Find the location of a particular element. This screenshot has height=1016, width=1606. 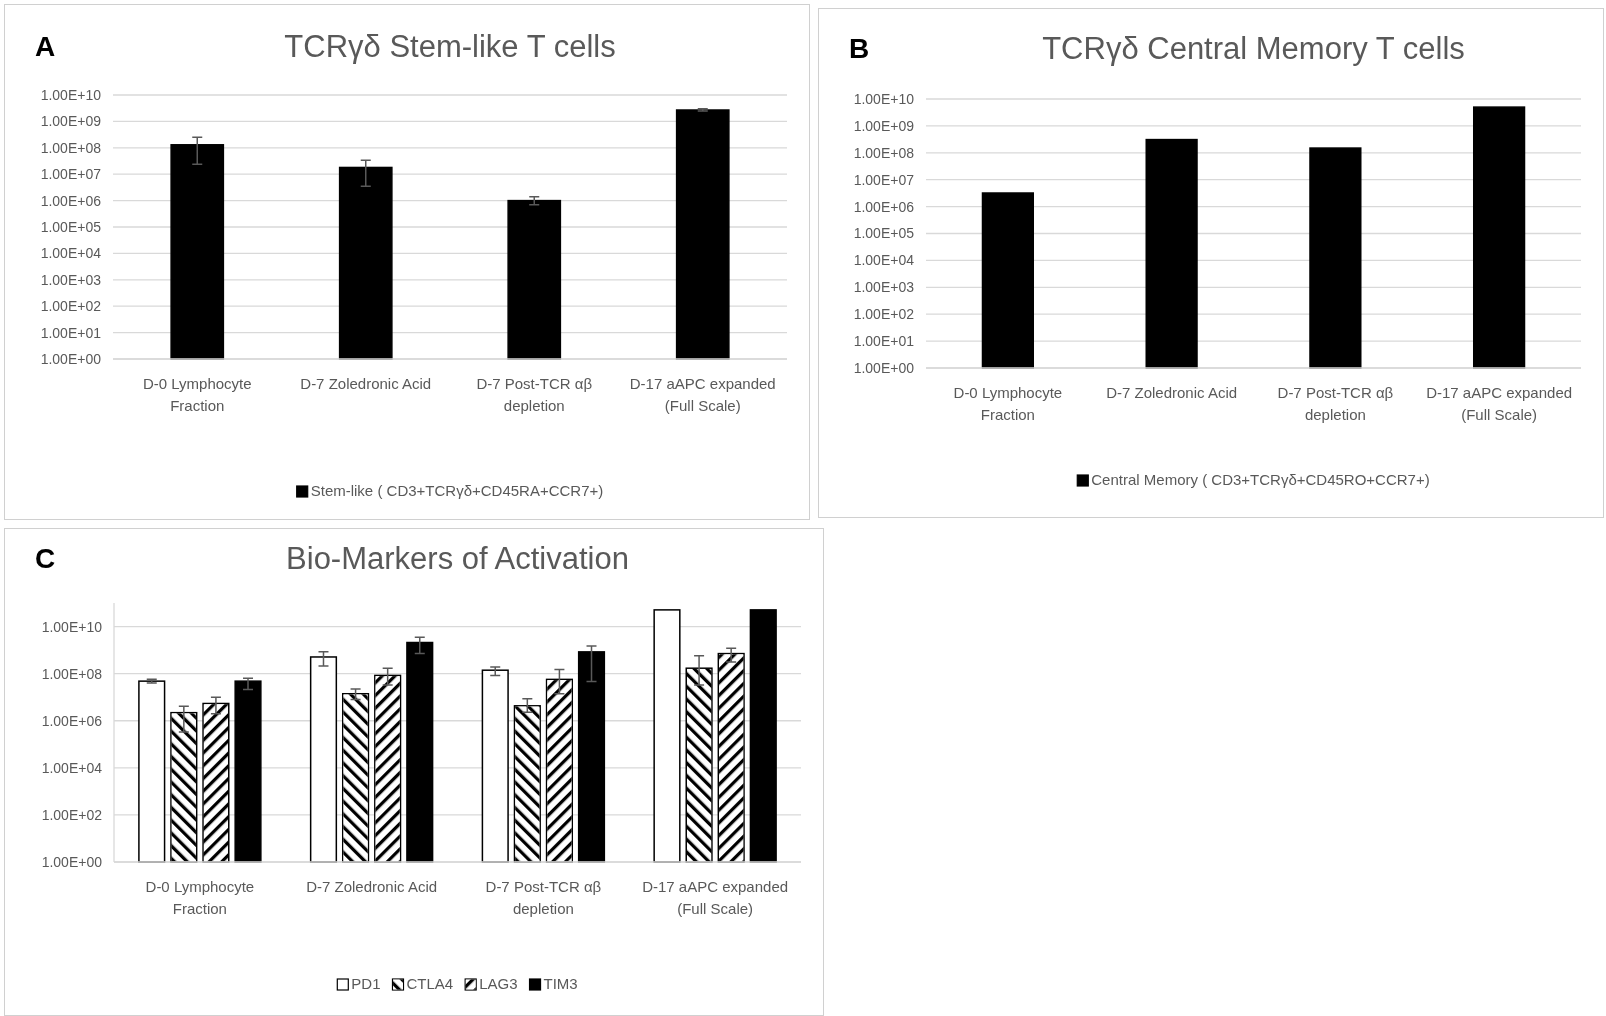

text: C is located at coordinates (45, 559).